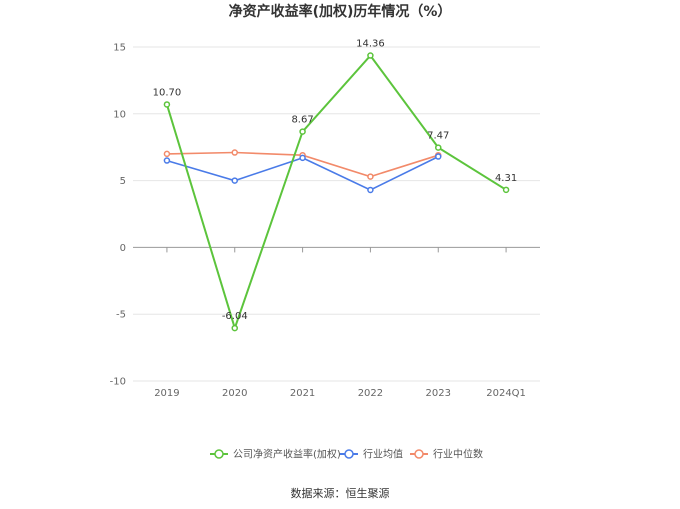  What do you see at coordinates (370, 393) in the screenshot?
I see `x-tick-label: 2022` at bounding box center [370, 393].